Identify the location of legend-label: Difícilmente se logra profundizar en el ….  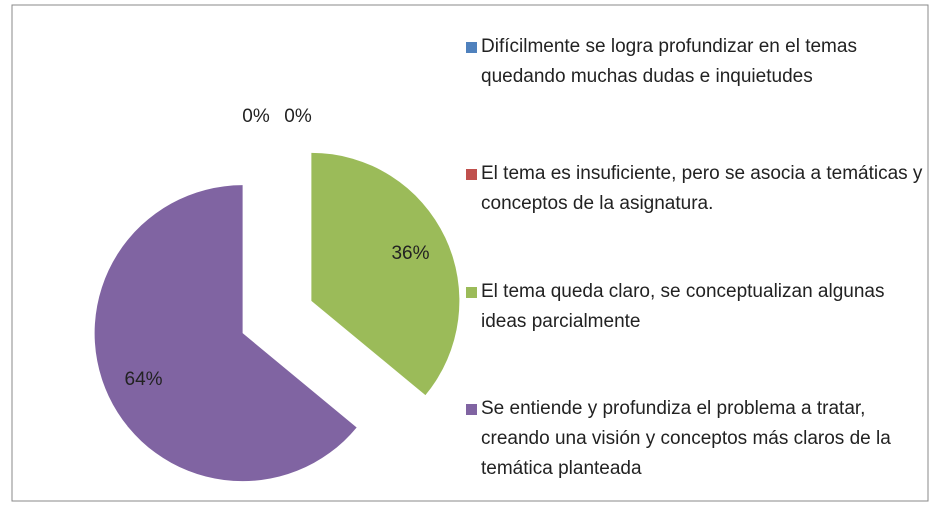
(669, 61).